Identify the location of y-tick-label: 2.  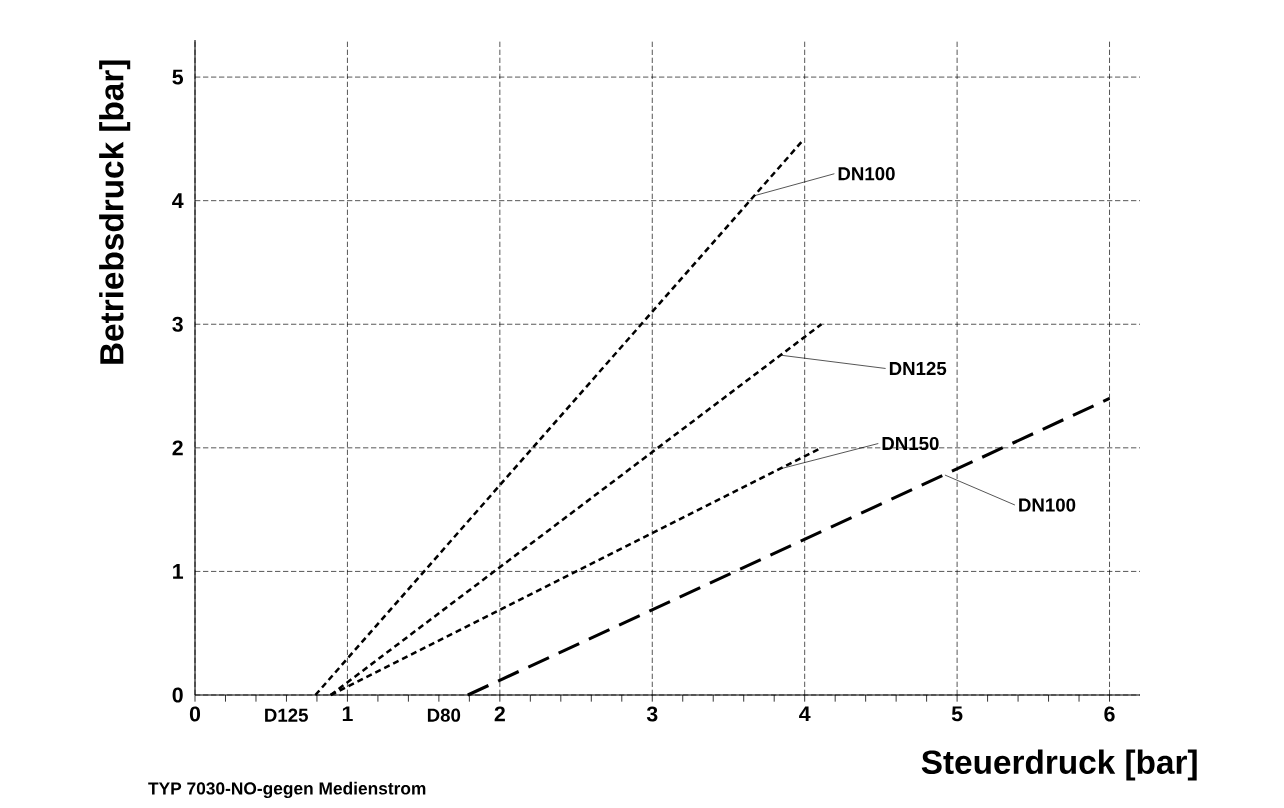
(177, 448).